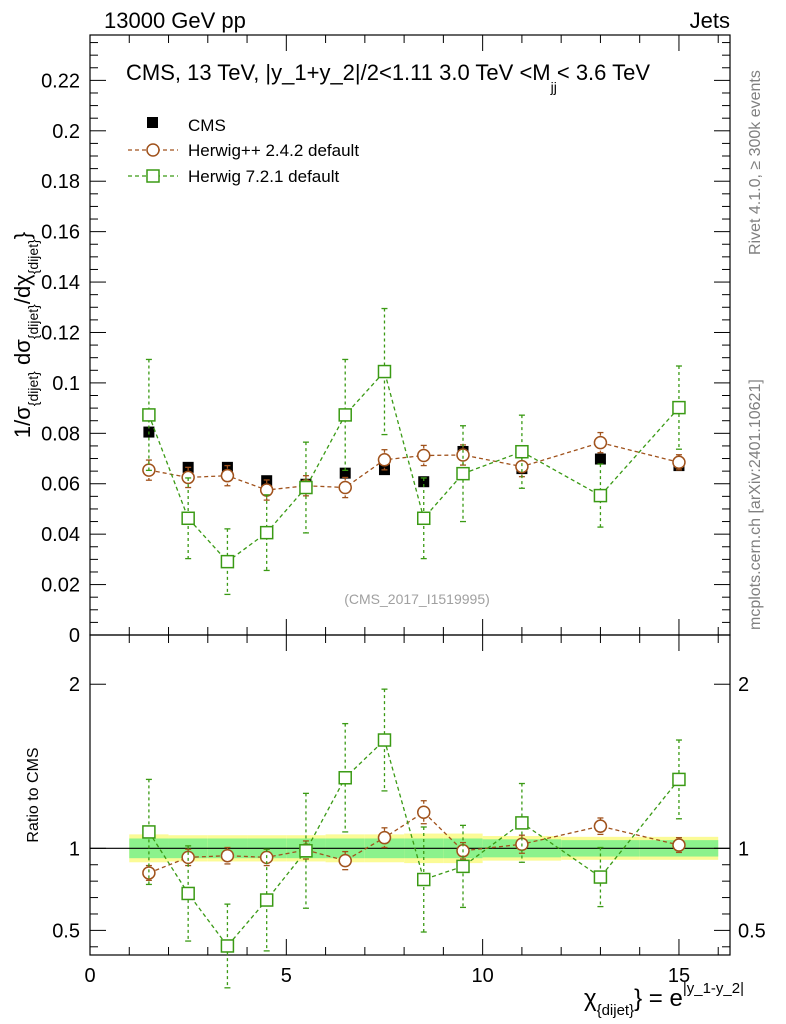 The width and height of the screenshot is (786, 1024). Describe the element at coordinates (207, 125) in the screenshot. I see `legend-label-cms: CMS` at that location.